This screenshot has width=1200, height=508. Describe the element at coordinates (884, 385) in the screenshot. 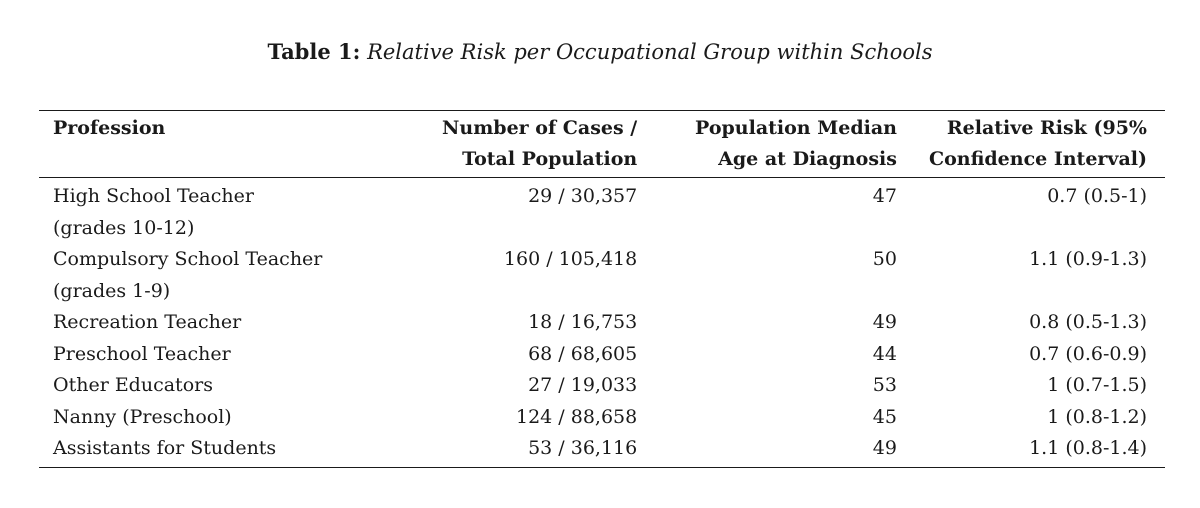

I see `cell-median-age: 53` at that location.